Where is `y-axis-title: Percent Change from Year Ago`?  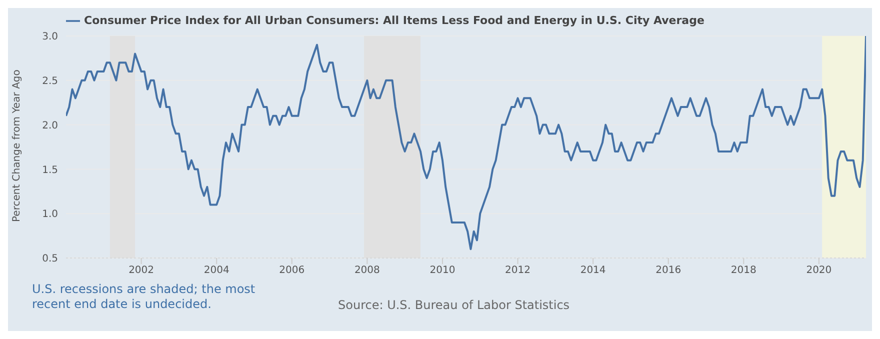 y-axis-title: Percent Change from Year Ago is located at coordinates (17, 146).